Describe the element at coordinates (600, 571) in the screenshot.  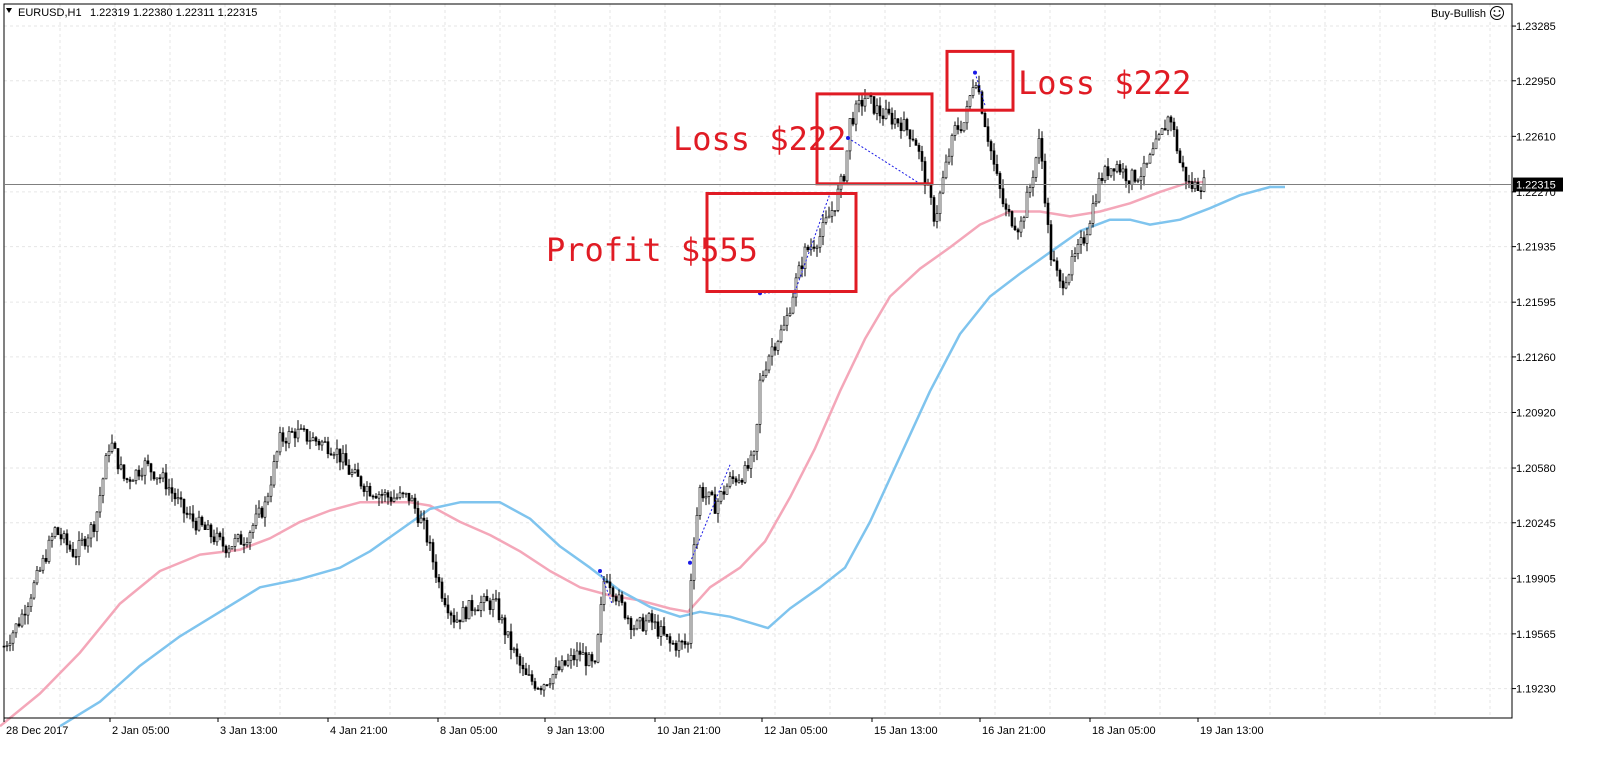
I see `trade-entry-marker` at that location.